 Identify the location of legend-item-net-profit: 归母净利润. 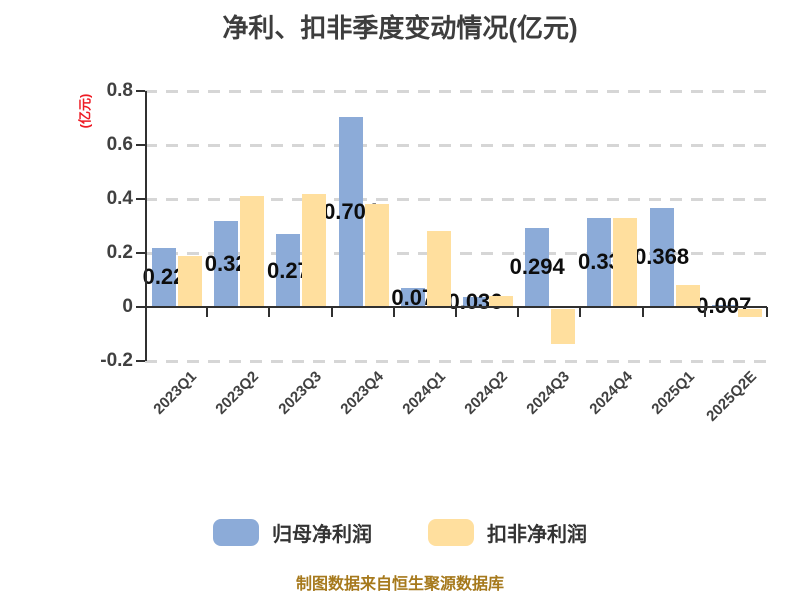
(292, 532).